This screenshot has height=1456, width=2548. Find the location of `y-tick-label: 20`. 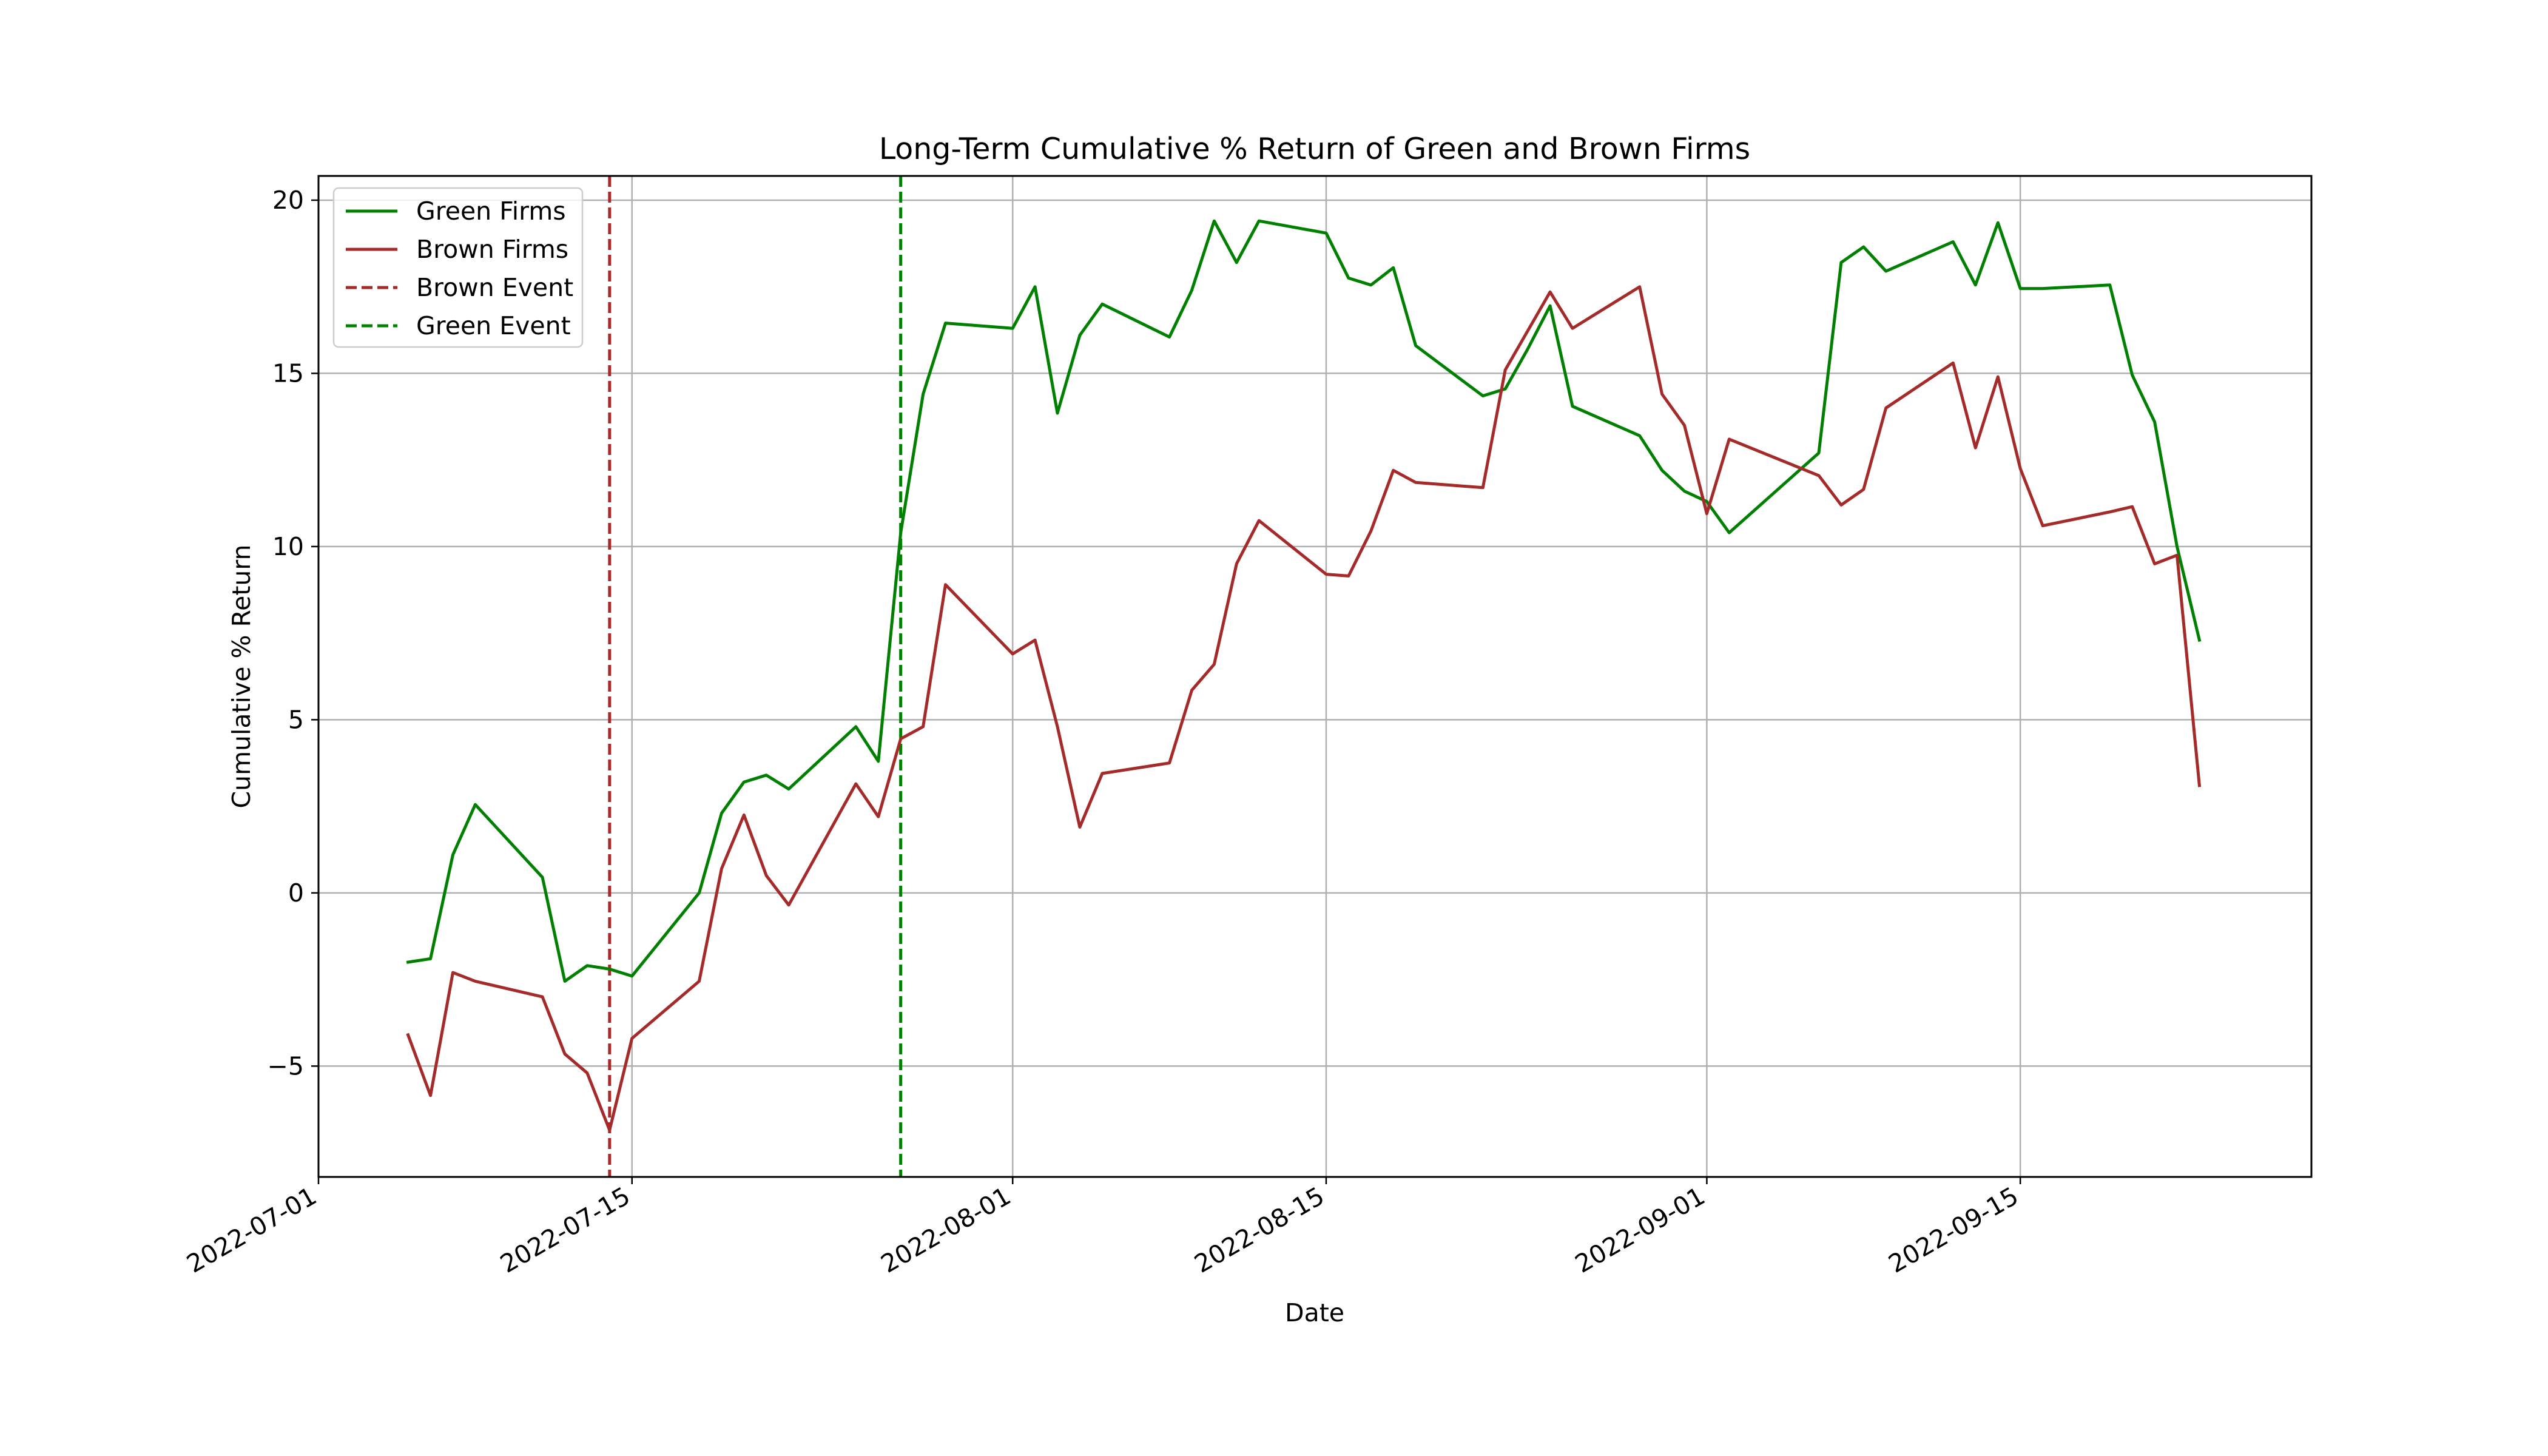

y-tick-label: 20 is located at coordinates (288, 200).